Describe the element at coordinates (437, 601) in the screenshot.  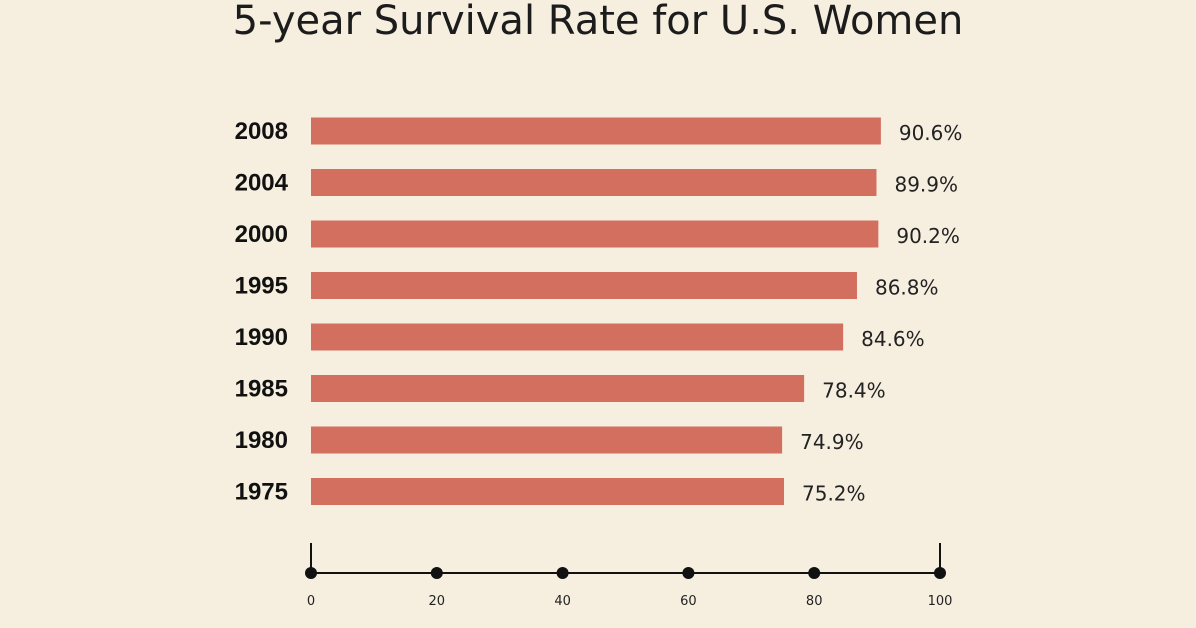
I see `x-tick-label-20: 20` at that location.